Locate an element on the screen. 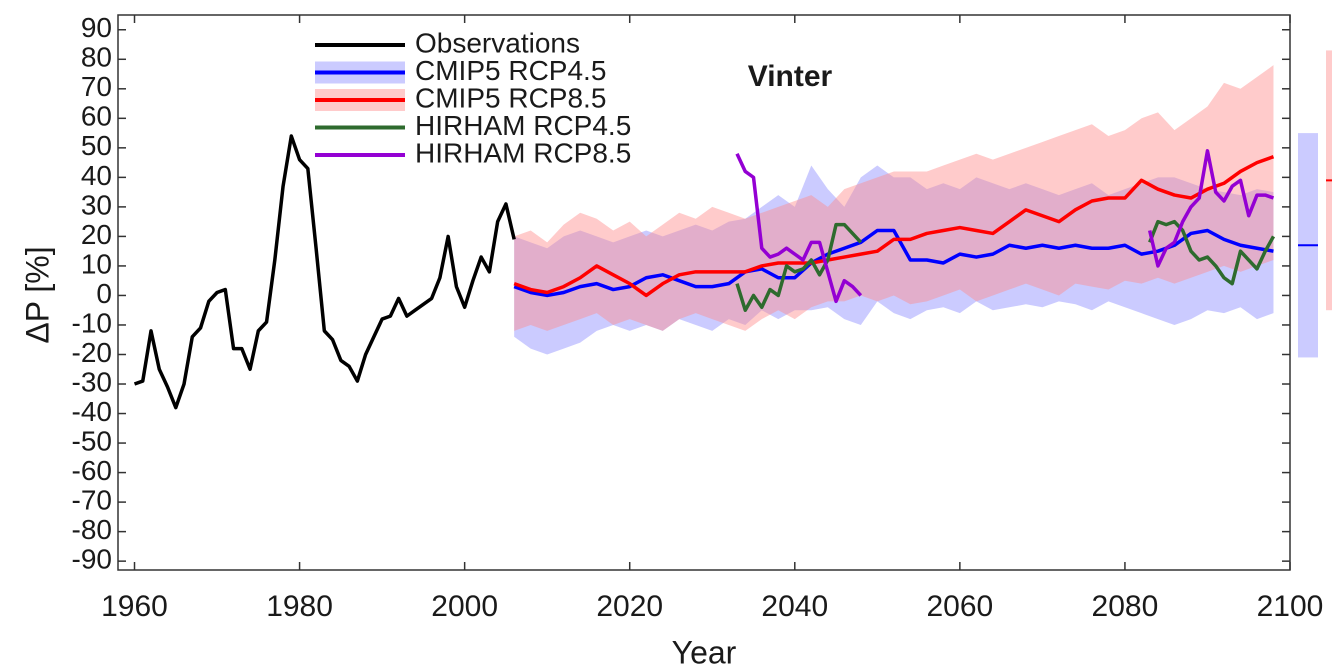  y-tick-label: 20 is located at coordinates (96, 234).